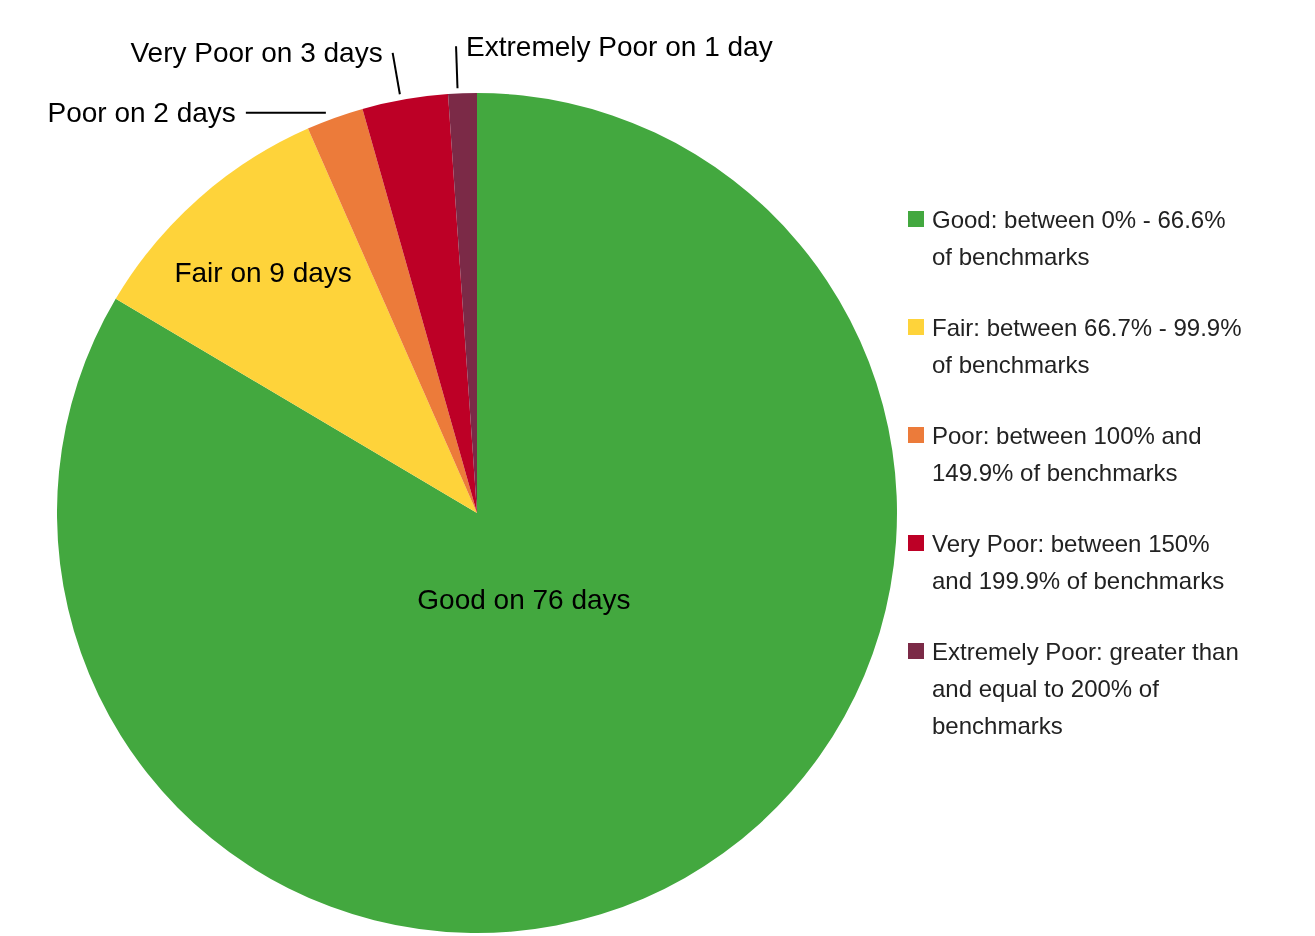 Image resolution: width=1315 pixels, height=936 pixels. What do you see at coordinates (524, 599) in the screenshot?
I see `data-label: Good on 76 days` at bounding box center [524, 599].